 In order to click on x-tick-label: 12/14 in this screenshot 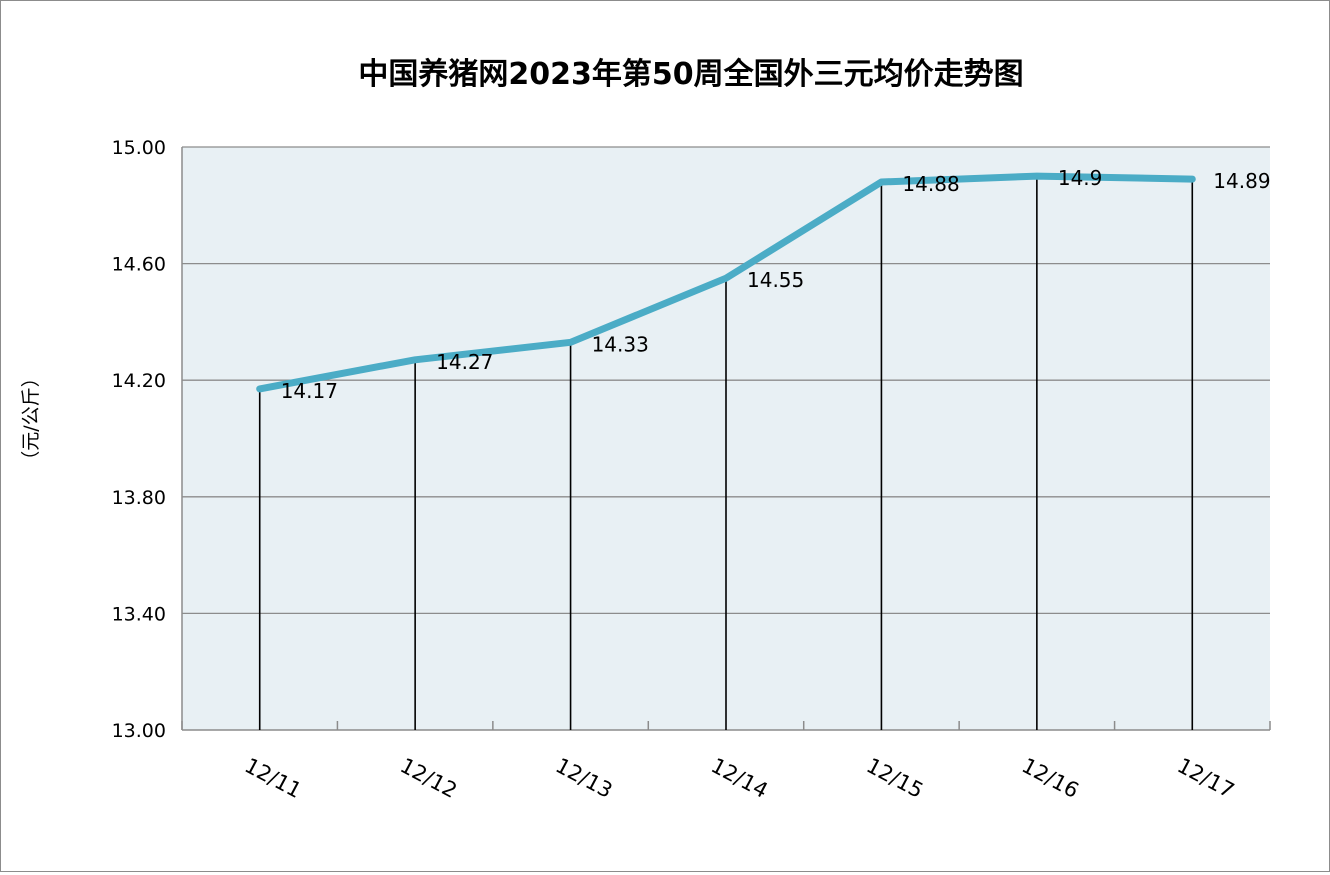, I will do `click(739, 778)`.